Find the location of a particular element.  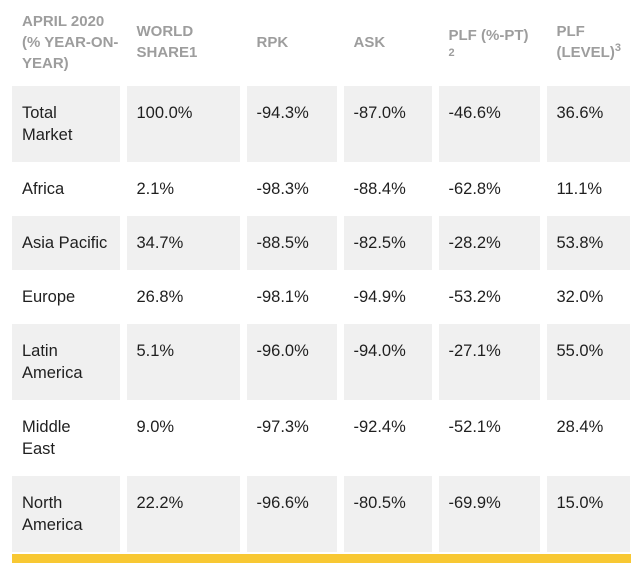

header-line: PLF is located at coordinates (570, 31).